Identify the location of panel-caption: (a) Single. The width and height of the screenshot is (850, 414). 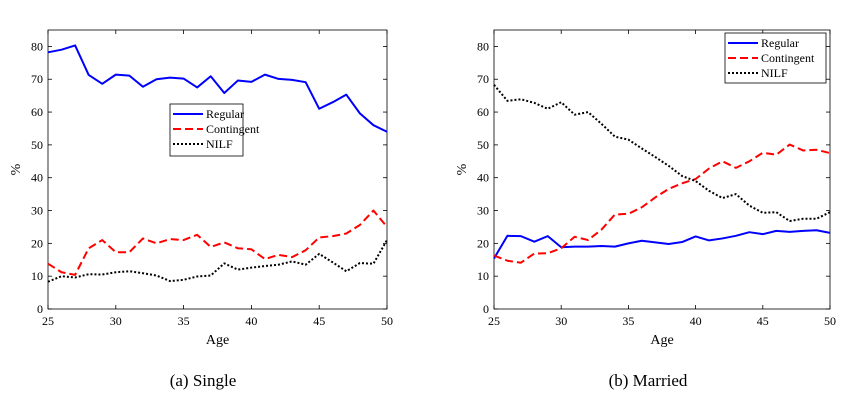
(203, 380).